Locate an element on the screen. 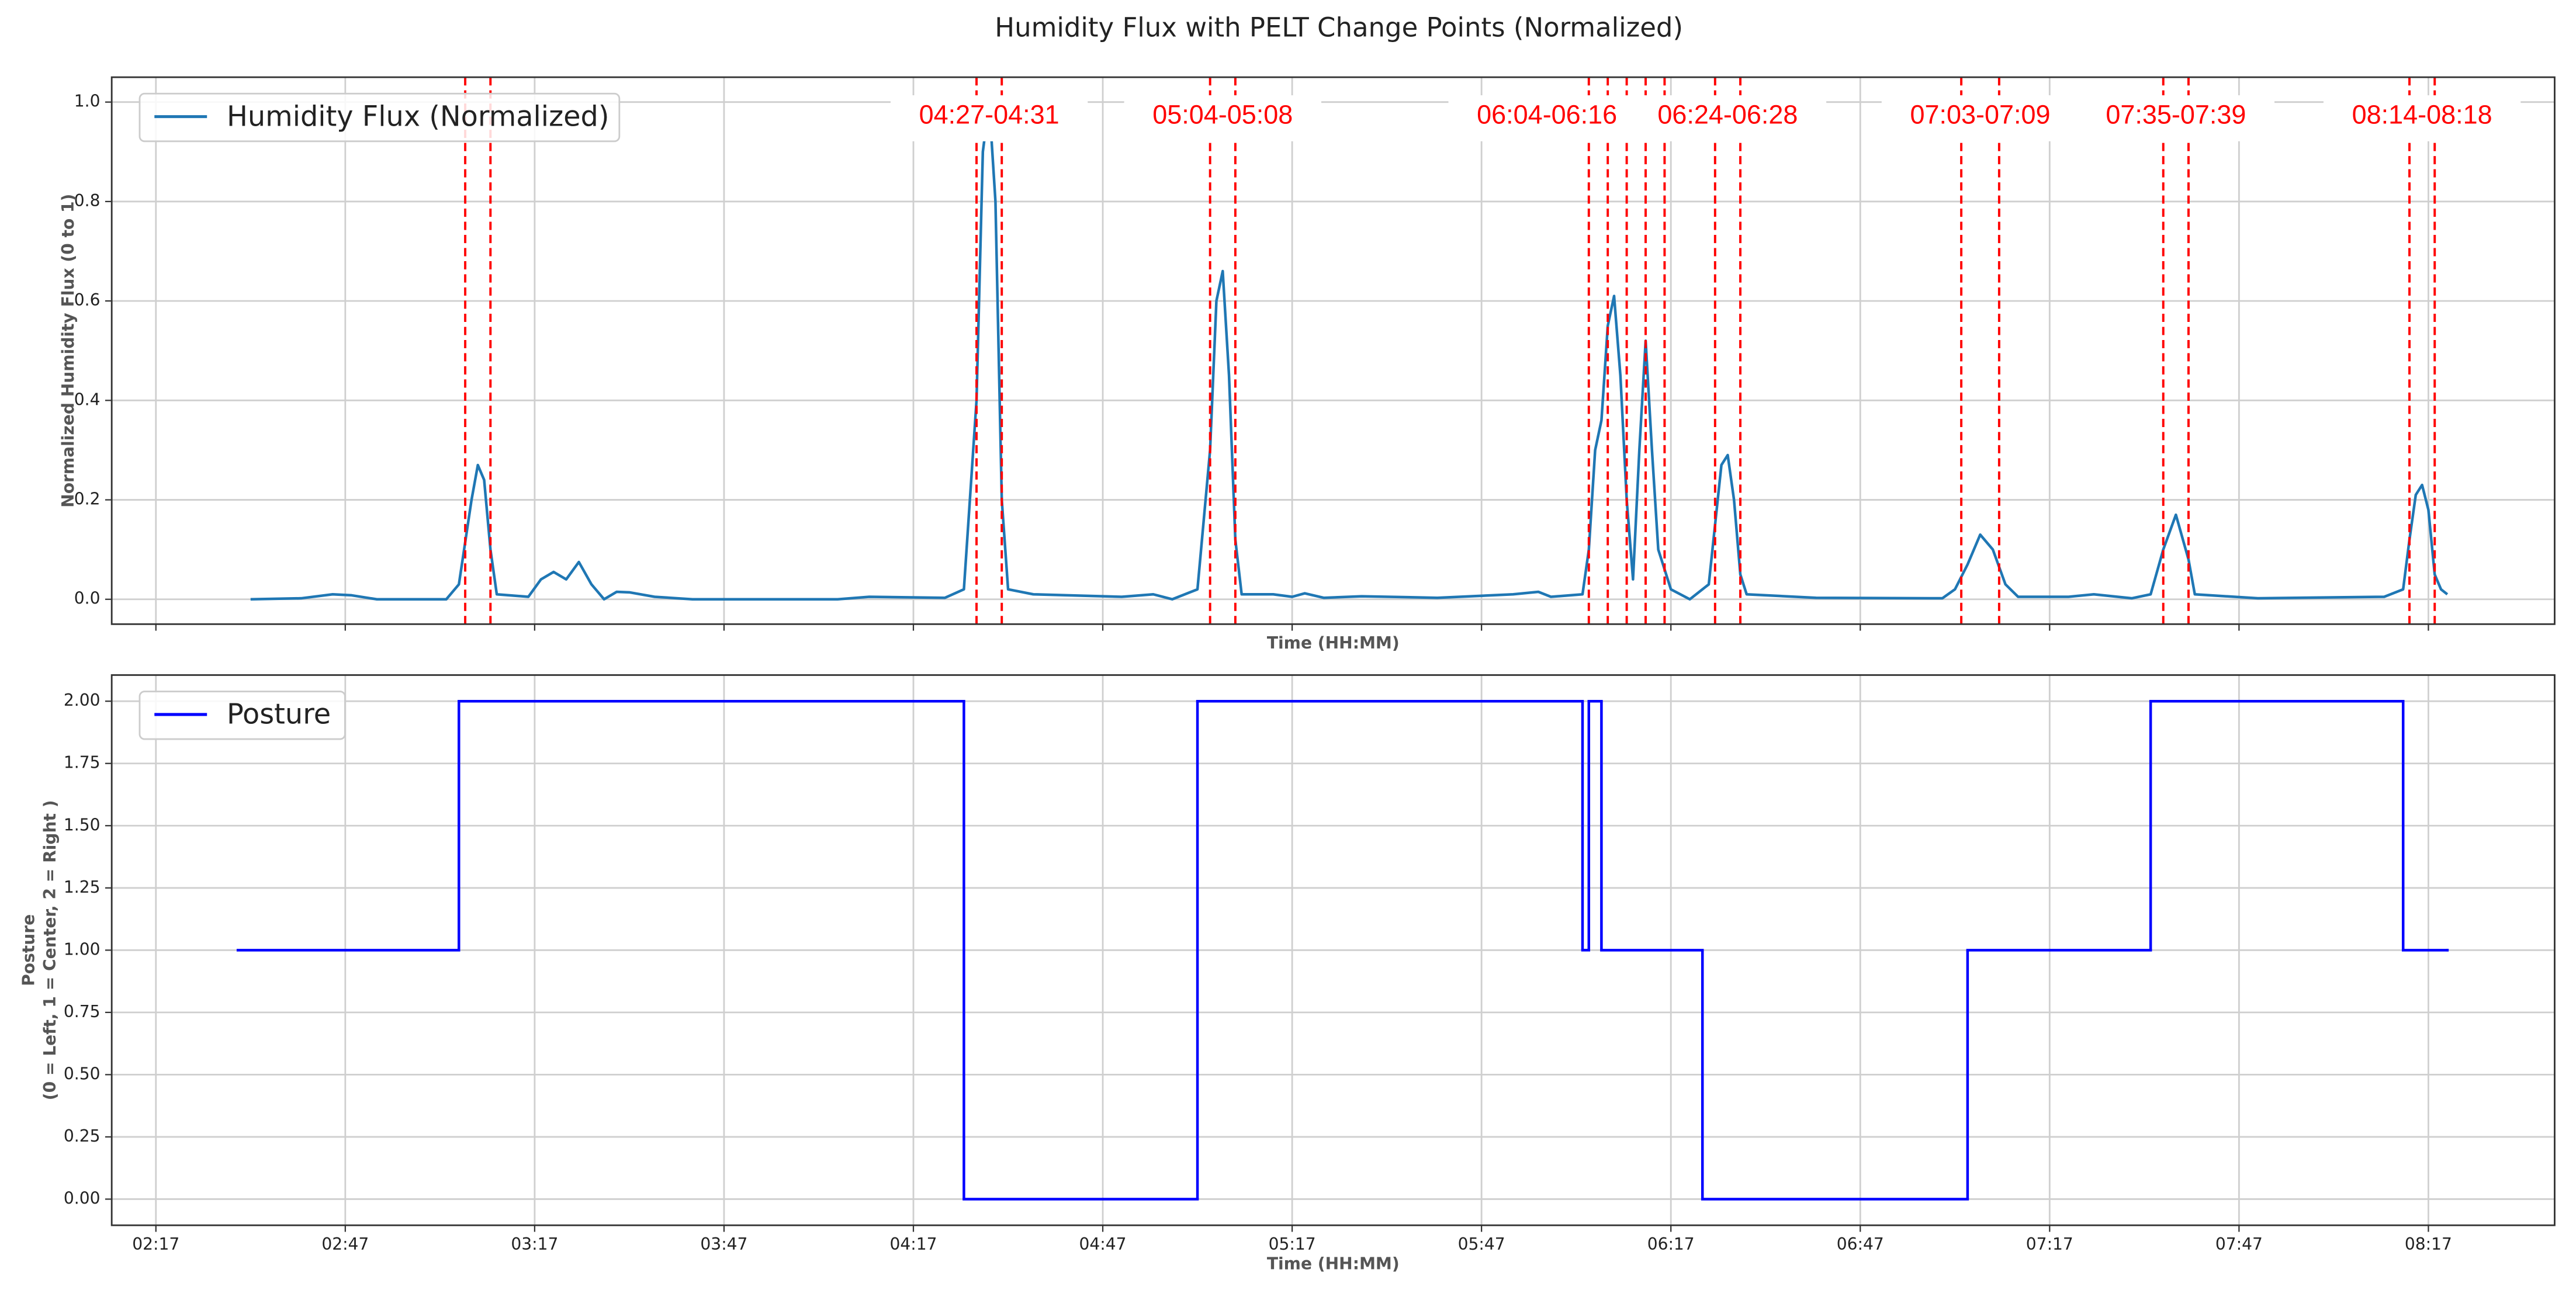 The height and width of the screenshot is (1290, 2576). change-point-annotation: 07:03-07:09 is located at coordinates (1980, 115).